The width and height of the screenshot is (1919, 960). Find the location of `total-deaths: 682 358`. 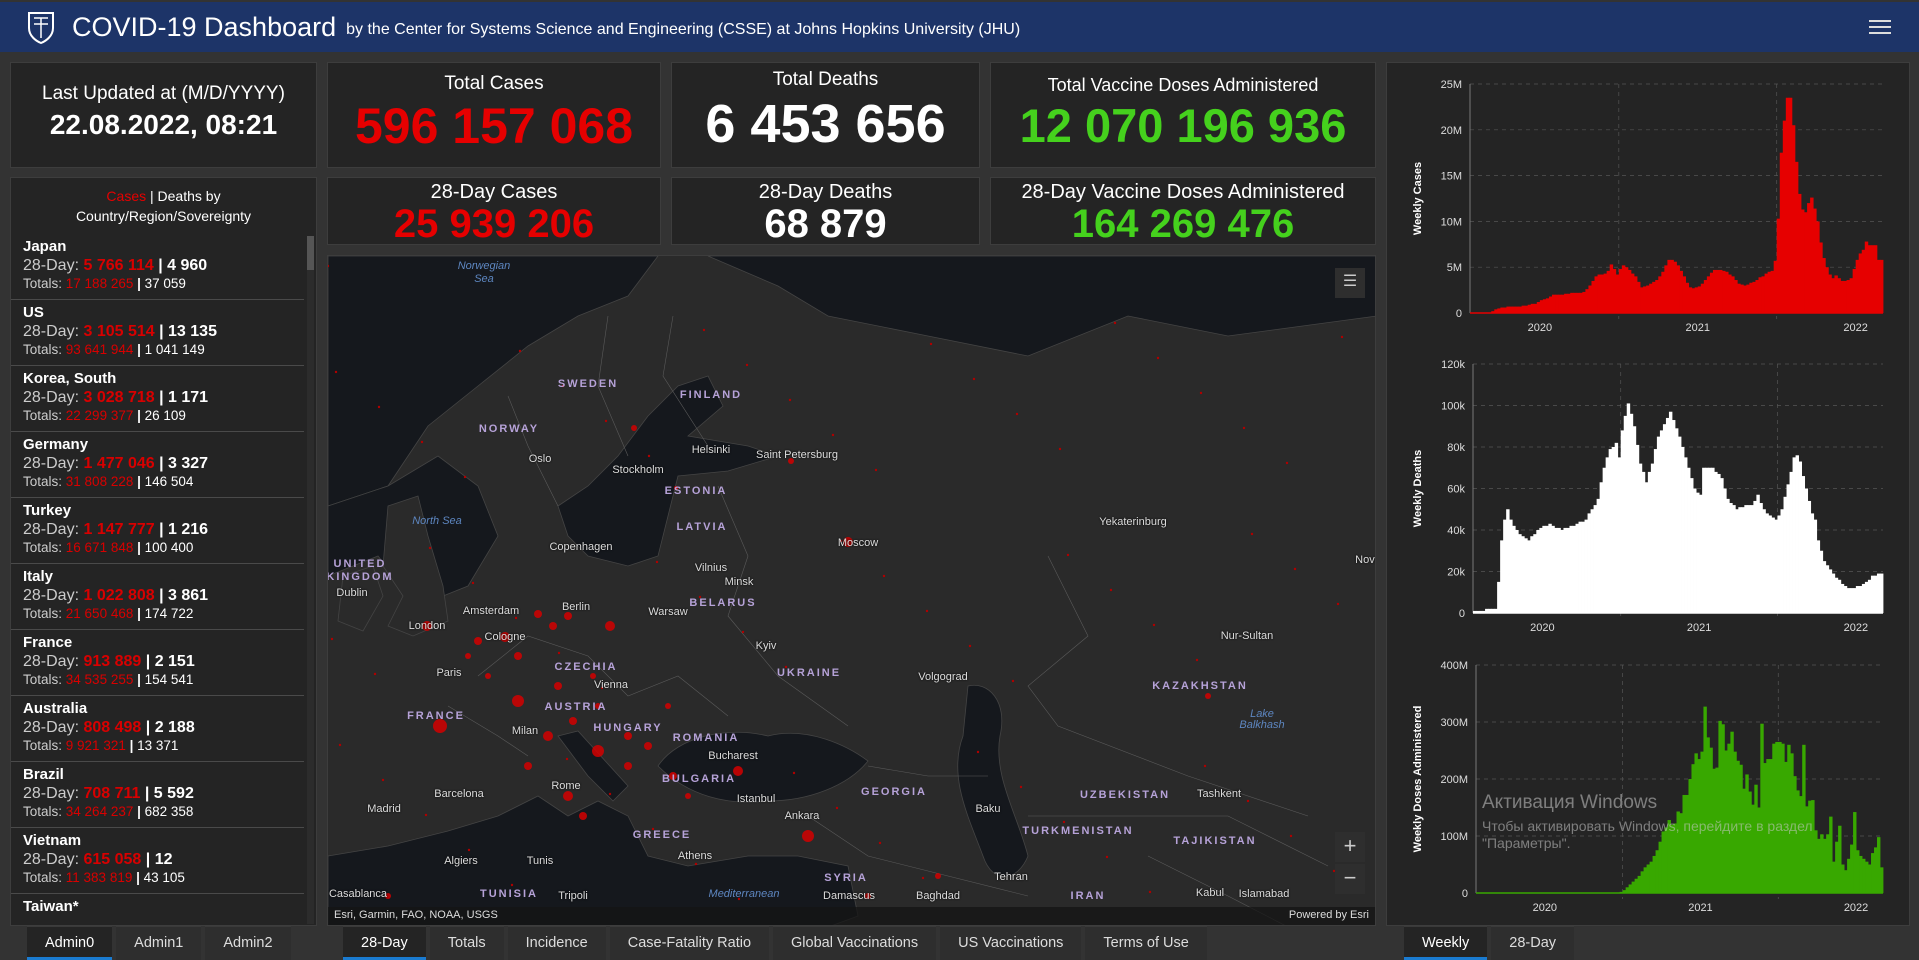

total-deaths: 682 358 is located at coordinates (169, 811).